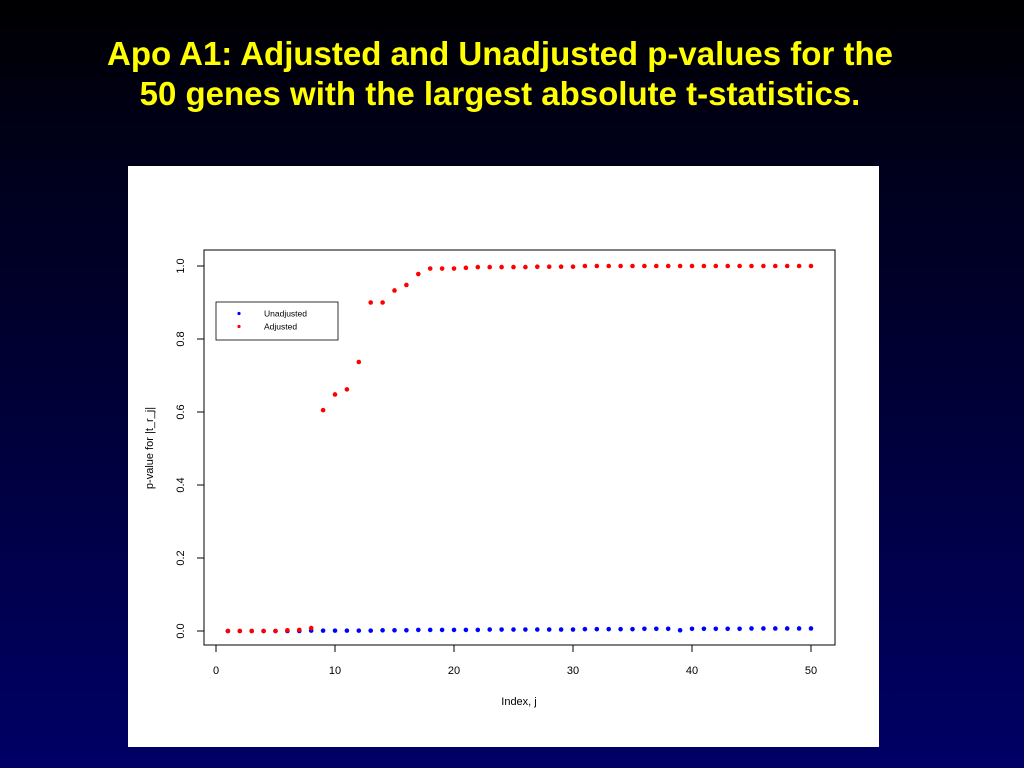  What do you see at coordinates (181, 630) in the screenshot?
I see `y-tick-label: 0.0` at bounding box center [181, 630].